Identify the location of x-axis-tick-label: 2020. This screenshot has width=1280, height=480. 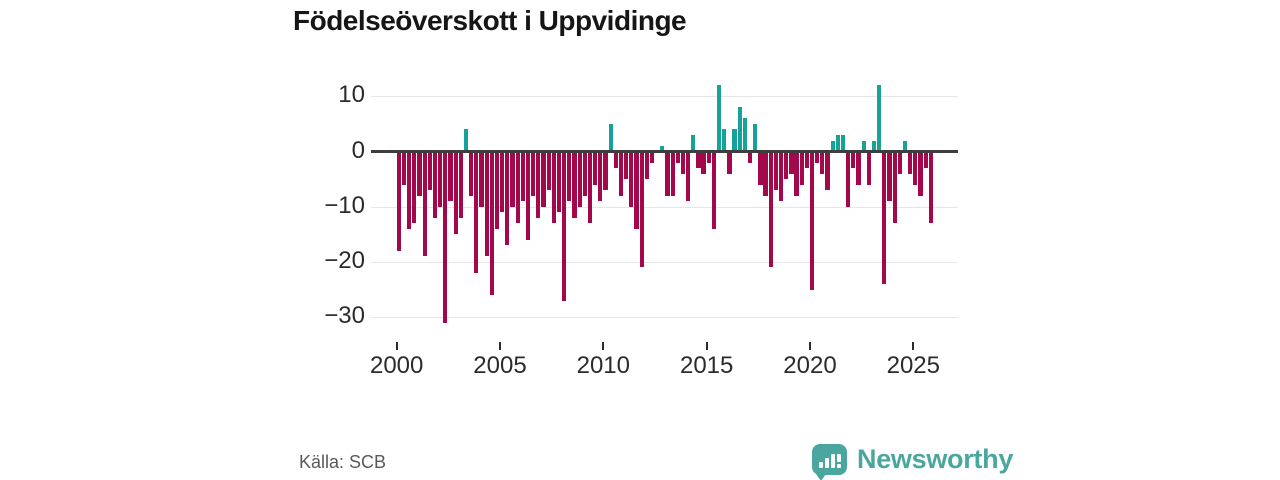
(810, 365).